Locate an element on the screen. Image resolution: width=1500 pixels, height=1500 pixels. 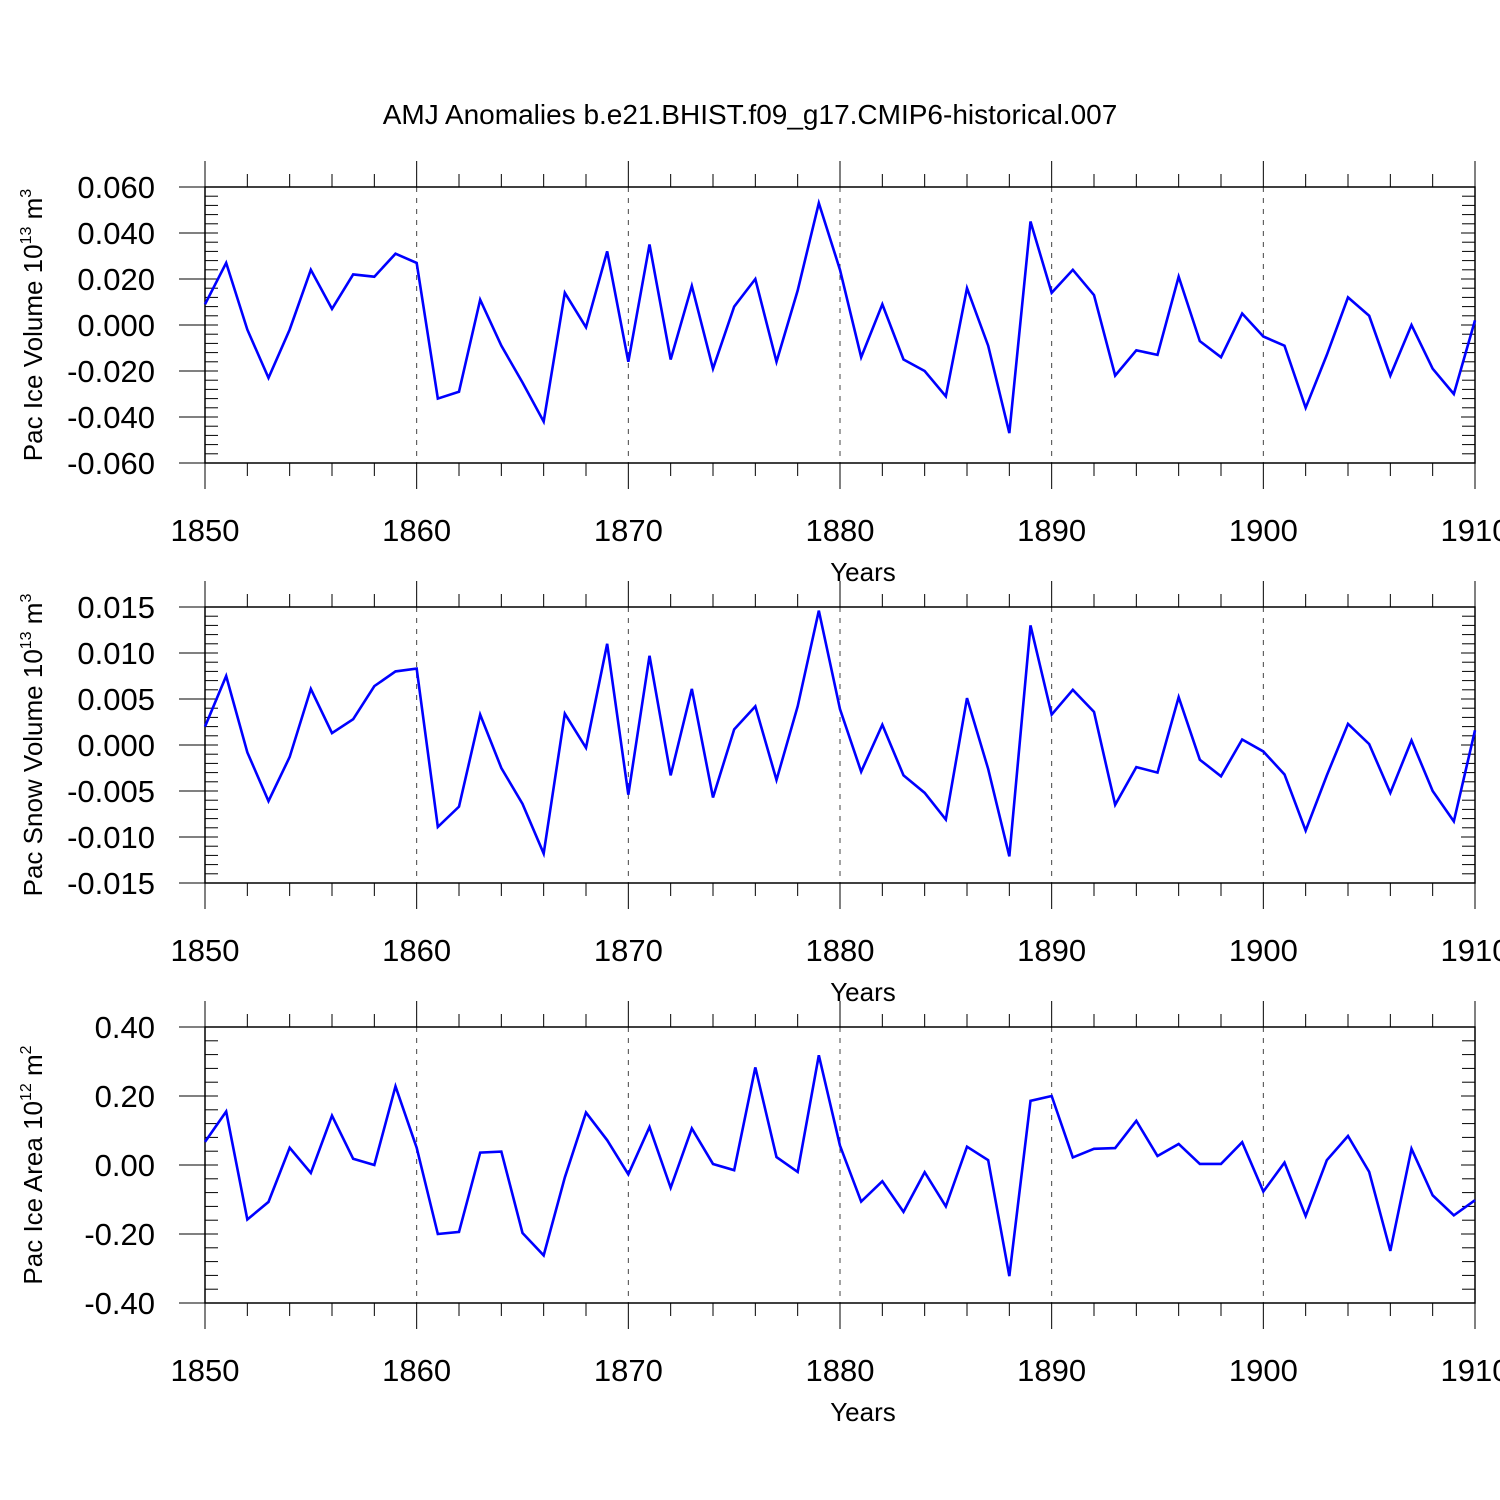
y-tick-label: -0.040 is located at coordinates (111, 417).